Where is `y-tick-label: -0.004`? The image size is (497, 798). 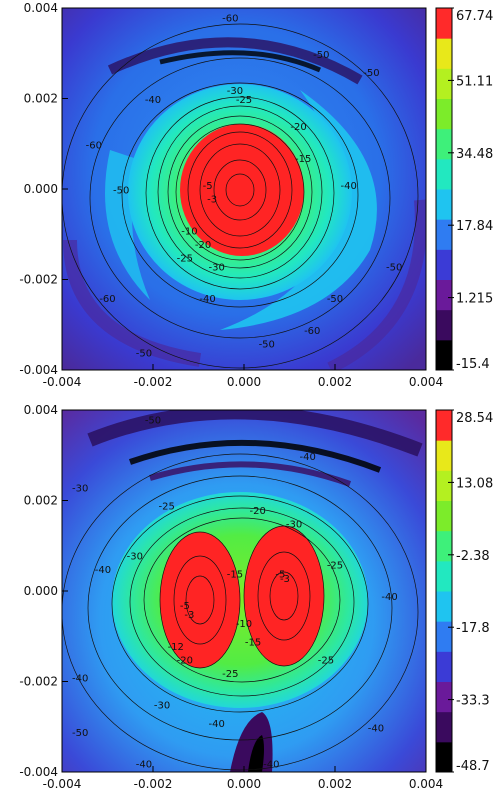 y-tick-label: -0.004 is located at coordinates (38, 370).